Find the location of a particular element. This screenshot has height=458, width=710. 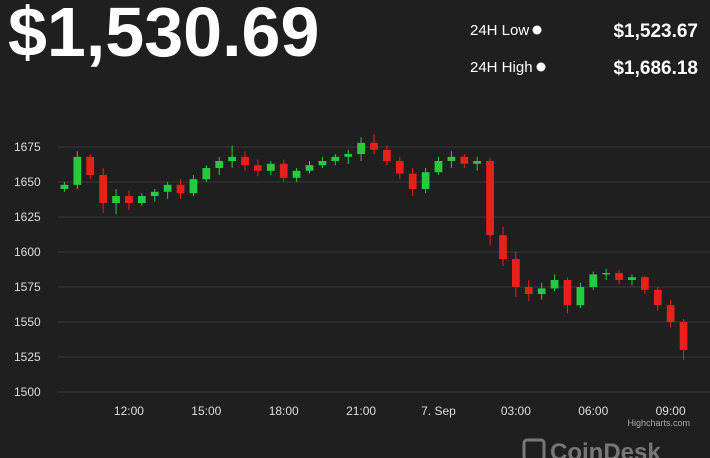

x-tick-label: 18:00 is located at coordinates (284, 411).